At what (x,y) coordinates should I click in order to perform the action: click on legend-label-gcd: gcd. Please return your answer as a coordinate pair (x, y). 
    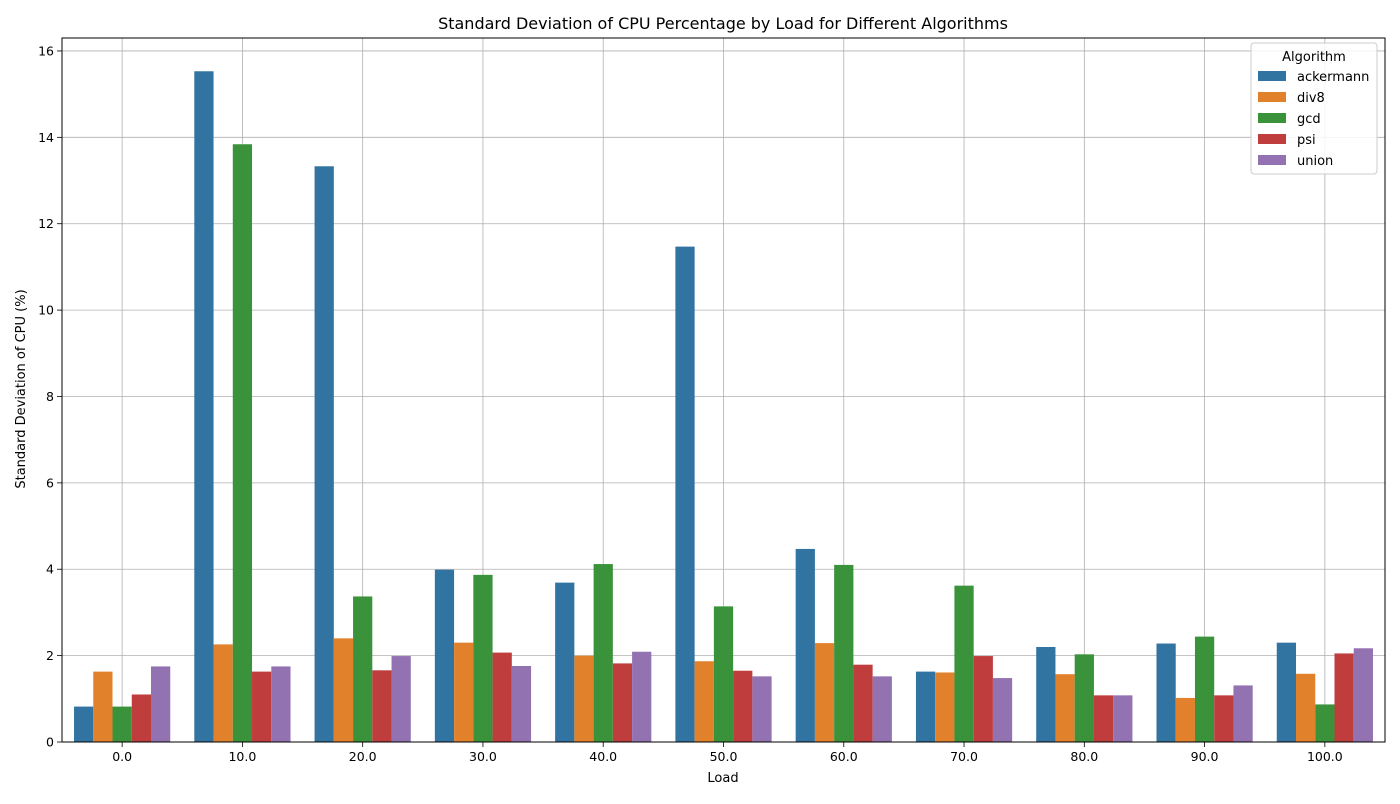
    Looking at the image, I should click on (1309, 119).